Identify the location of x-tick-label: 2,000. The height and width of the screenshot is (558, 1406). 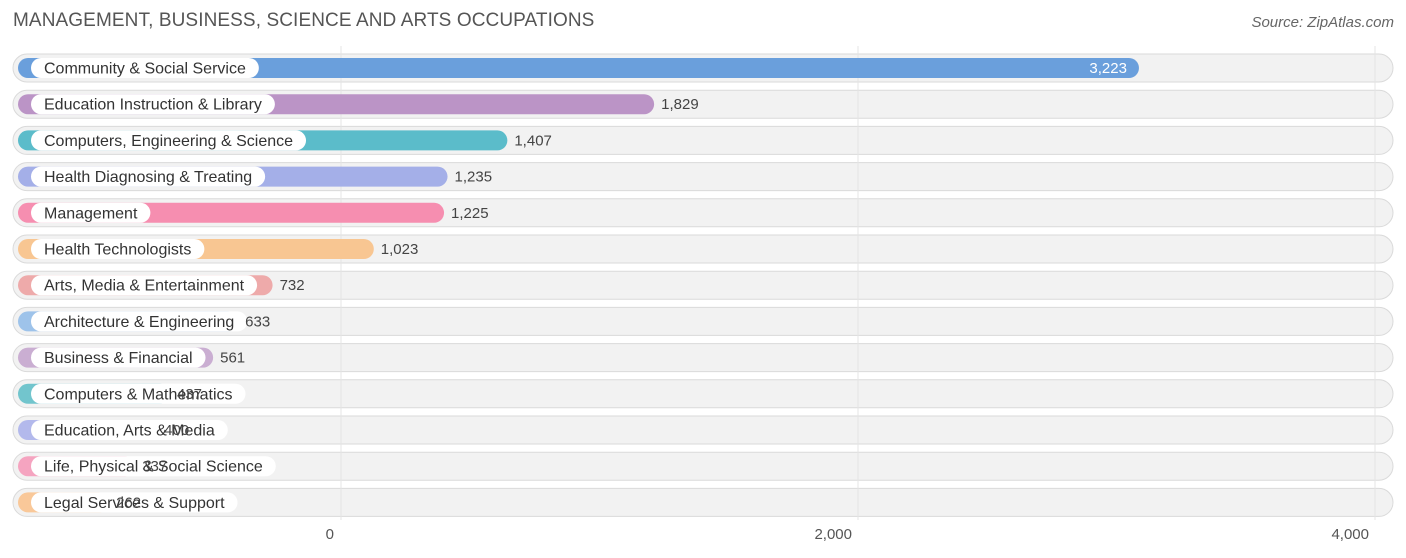
(833, 534).